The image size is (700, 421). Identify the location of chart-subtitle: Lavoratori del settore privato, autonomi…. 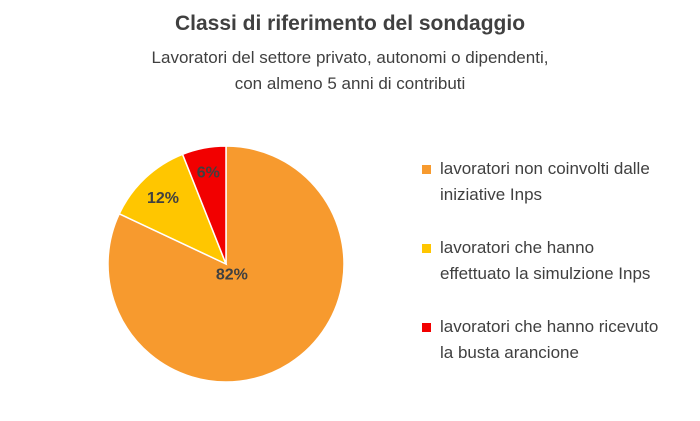
(350, 71).